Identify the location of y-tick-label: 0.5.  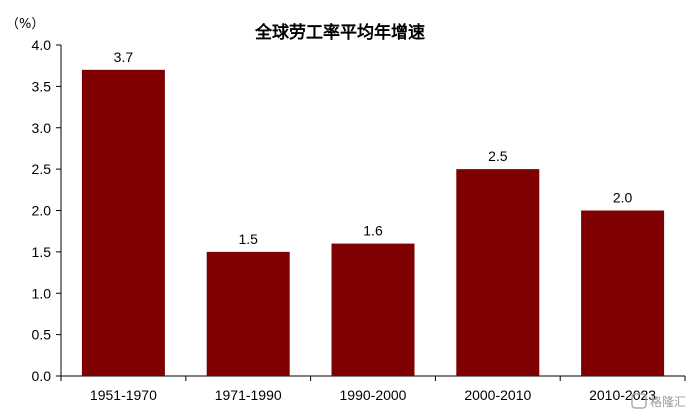
(42, 335).